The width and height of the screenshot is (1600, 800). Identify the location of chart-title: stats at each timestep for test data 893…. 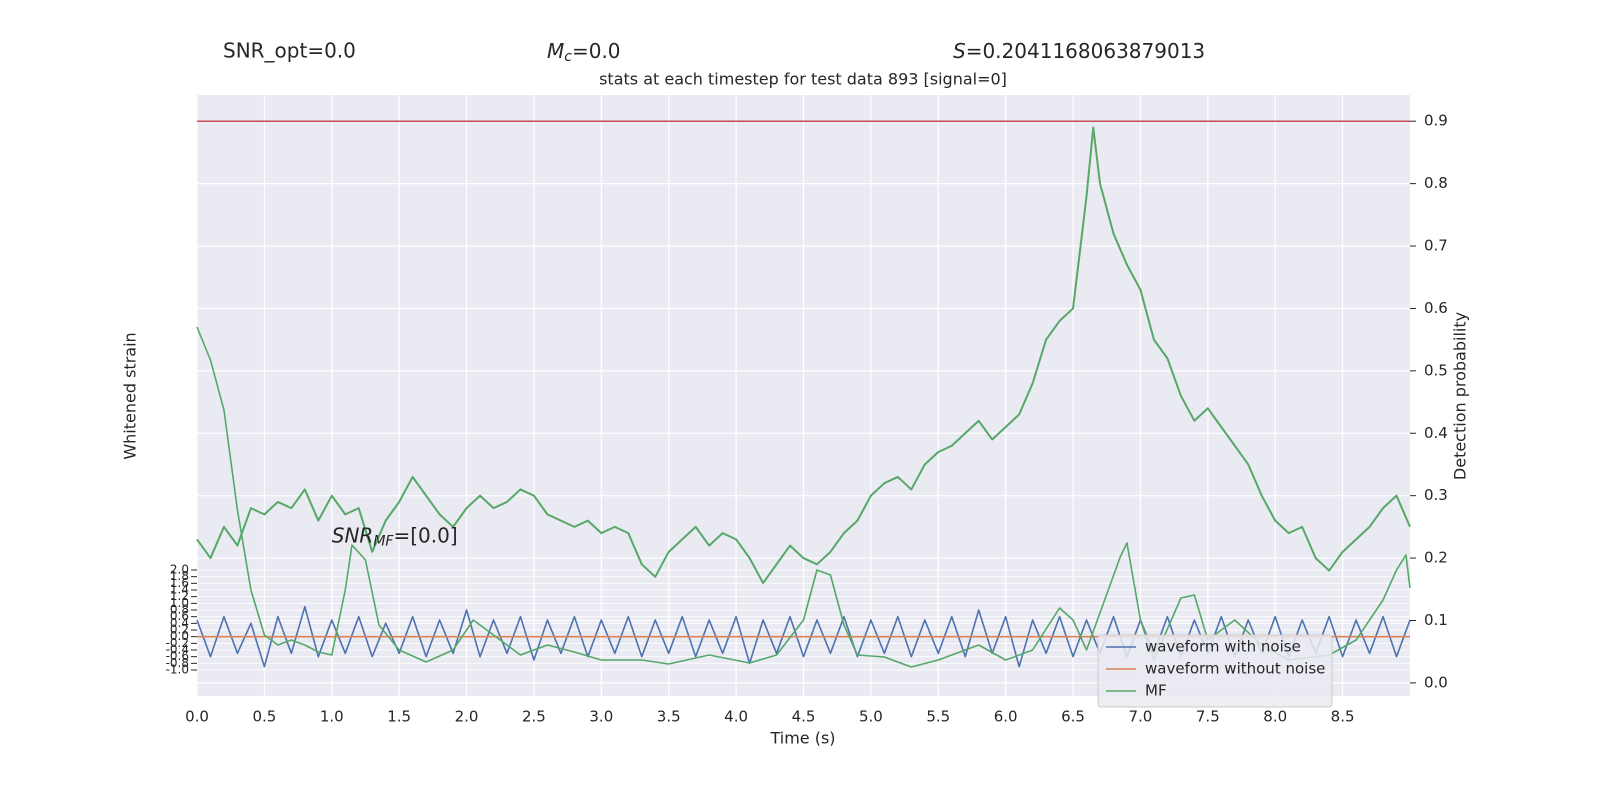
(803, 79).